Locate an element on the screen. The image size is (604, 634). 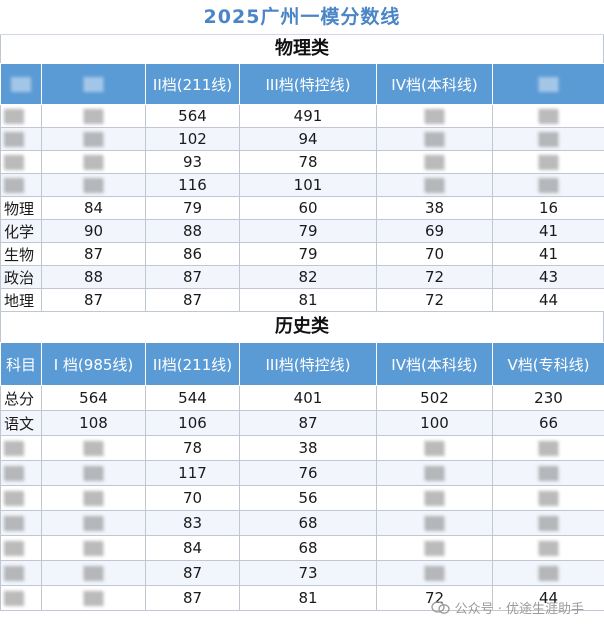
table-row: 总分 564 544 401 502 230 is located at coordinates (302, 398).